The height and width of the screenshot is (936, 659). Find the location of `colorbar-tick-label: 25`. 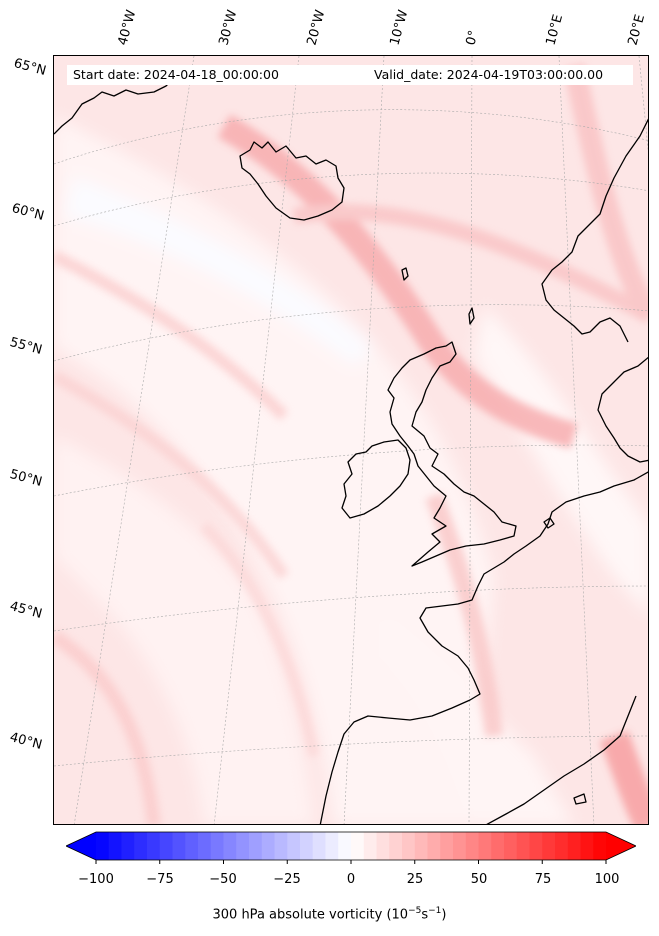

colorbar-tick-label: 25 is located at coordinates (415, 879).